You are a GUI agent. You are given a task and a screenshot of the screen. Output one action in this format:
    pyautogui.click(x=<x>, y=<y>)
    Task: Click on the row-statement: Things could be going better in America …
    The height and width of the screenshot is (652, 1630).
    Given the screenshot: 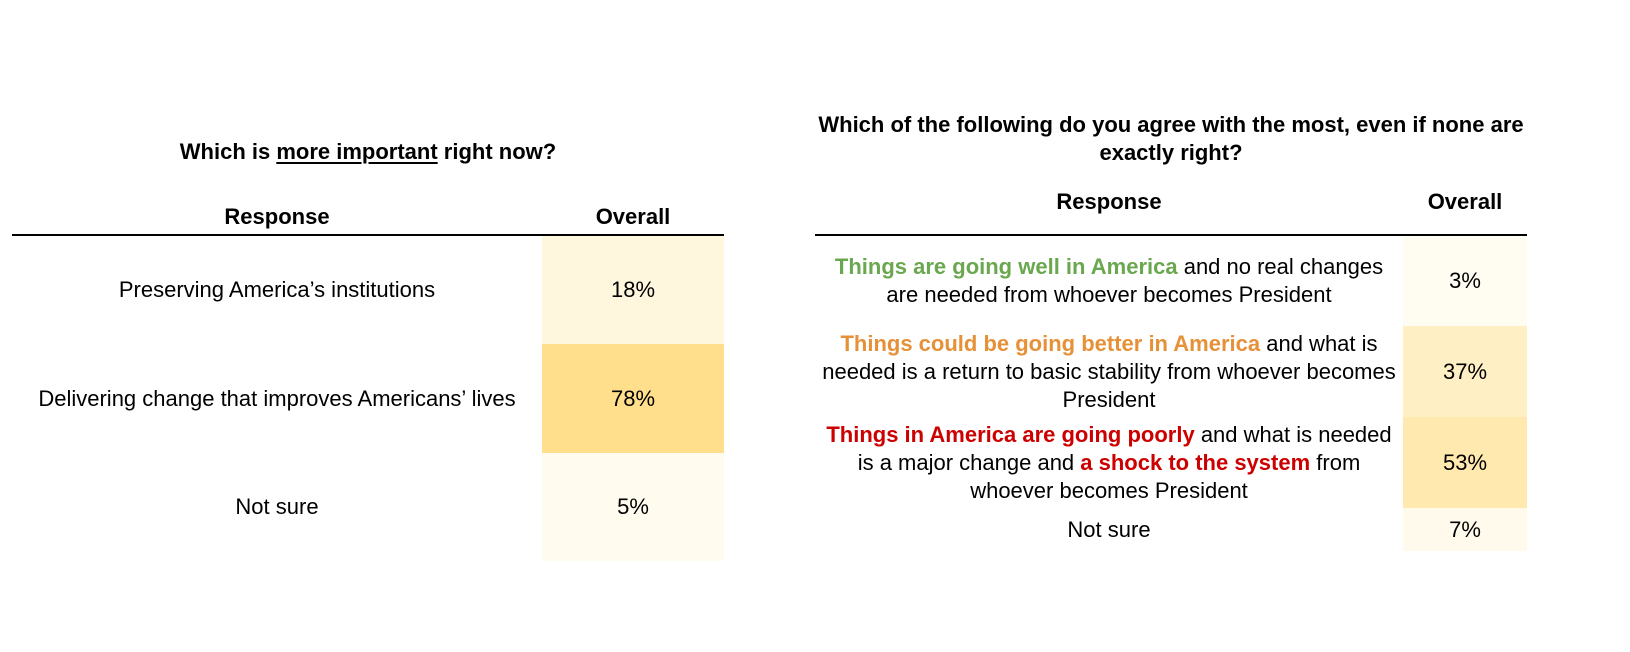 What is the action you would take?
    pyautogui.click(x=1109, y=372)
    